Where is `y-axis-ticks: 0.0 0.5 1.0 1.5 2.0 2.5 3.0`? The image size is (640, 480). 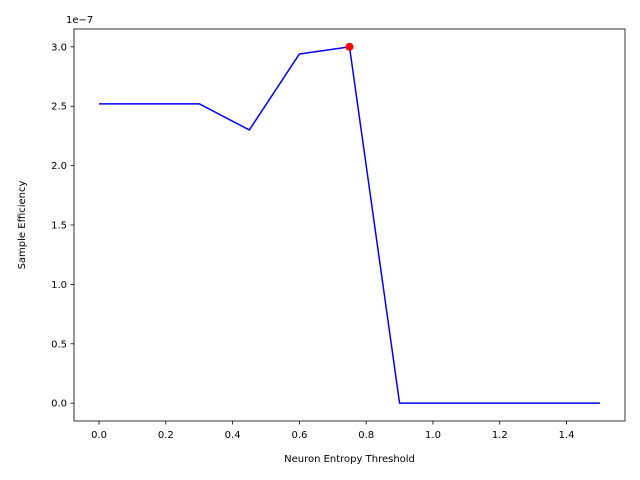
y-axis-ticks: 0.0 0.5 1.0 1.5 2.0 2.5 3.0 is located at coordinates (62, 226).